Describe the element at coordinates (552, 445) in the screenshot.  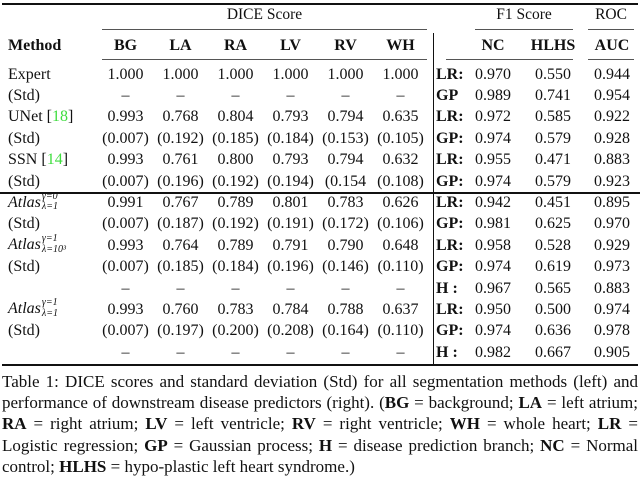
I see `caption-segment: NC` at that location.